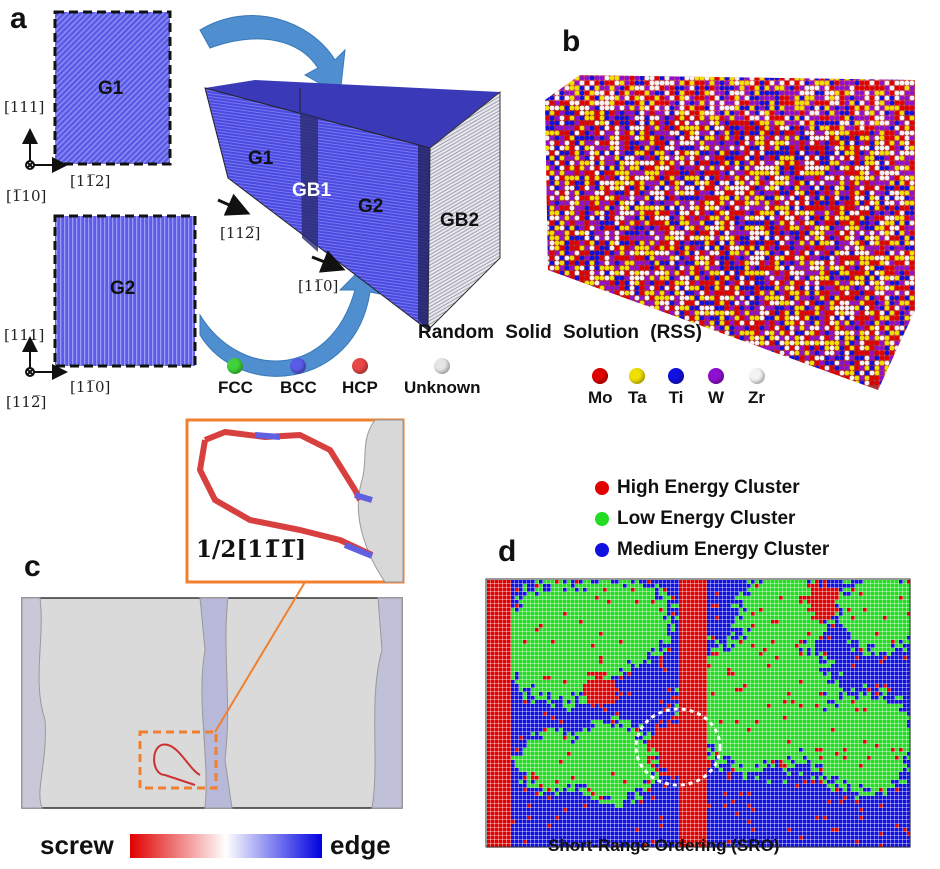  What do you see at coordinates (664, 845) in the screenshot?
I see `sro-caption: Short-Range Ordering (SRO)` at bounding box center [664, 845].